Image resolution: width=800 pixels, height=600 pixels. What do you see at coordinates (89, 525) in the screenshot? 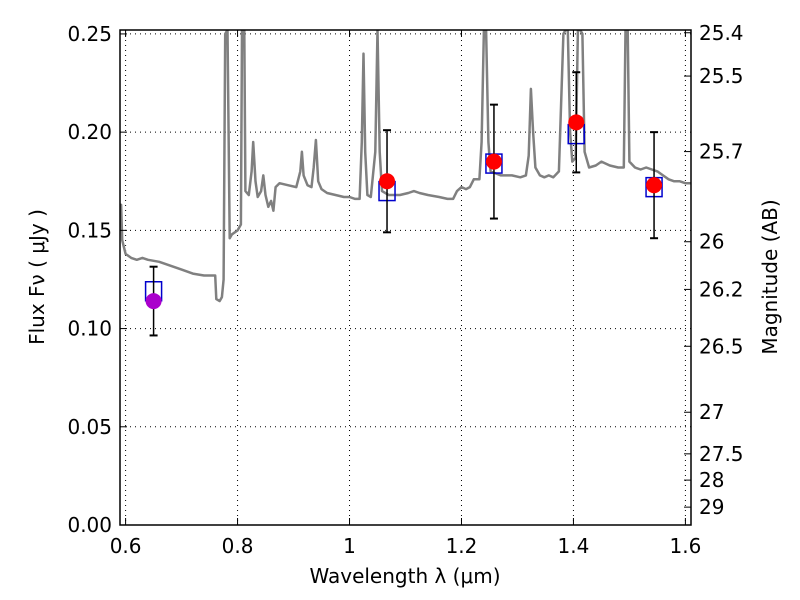
I see `y-tick-label: 0.00` at bounding box center [89, 525].